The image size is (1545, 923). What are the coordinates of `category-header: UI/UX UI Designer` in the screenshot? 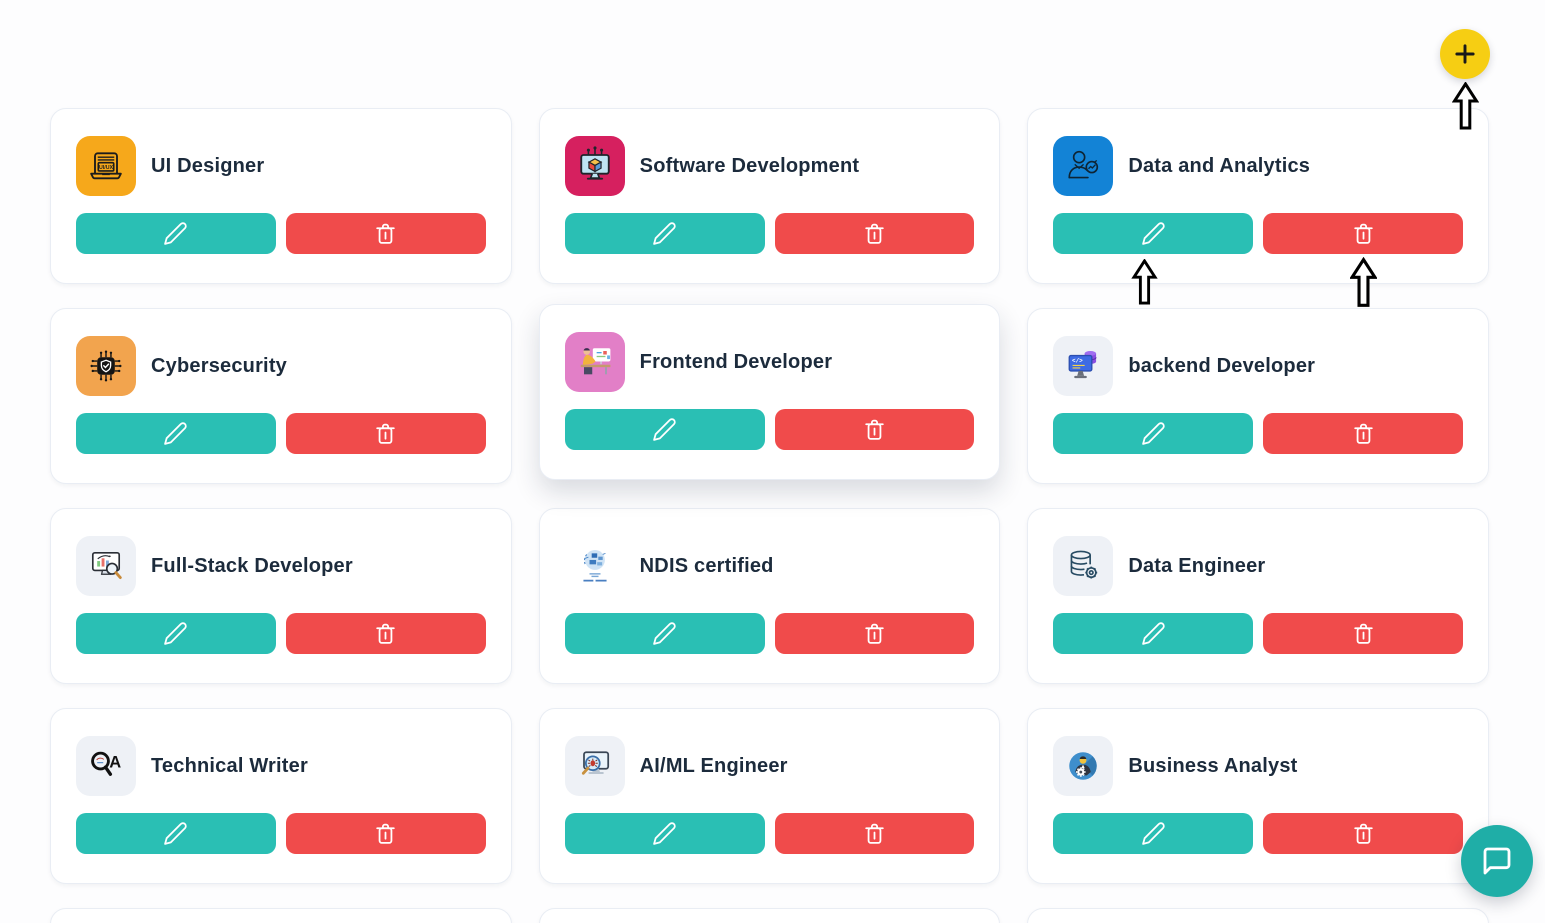 It's located at (281, 166).